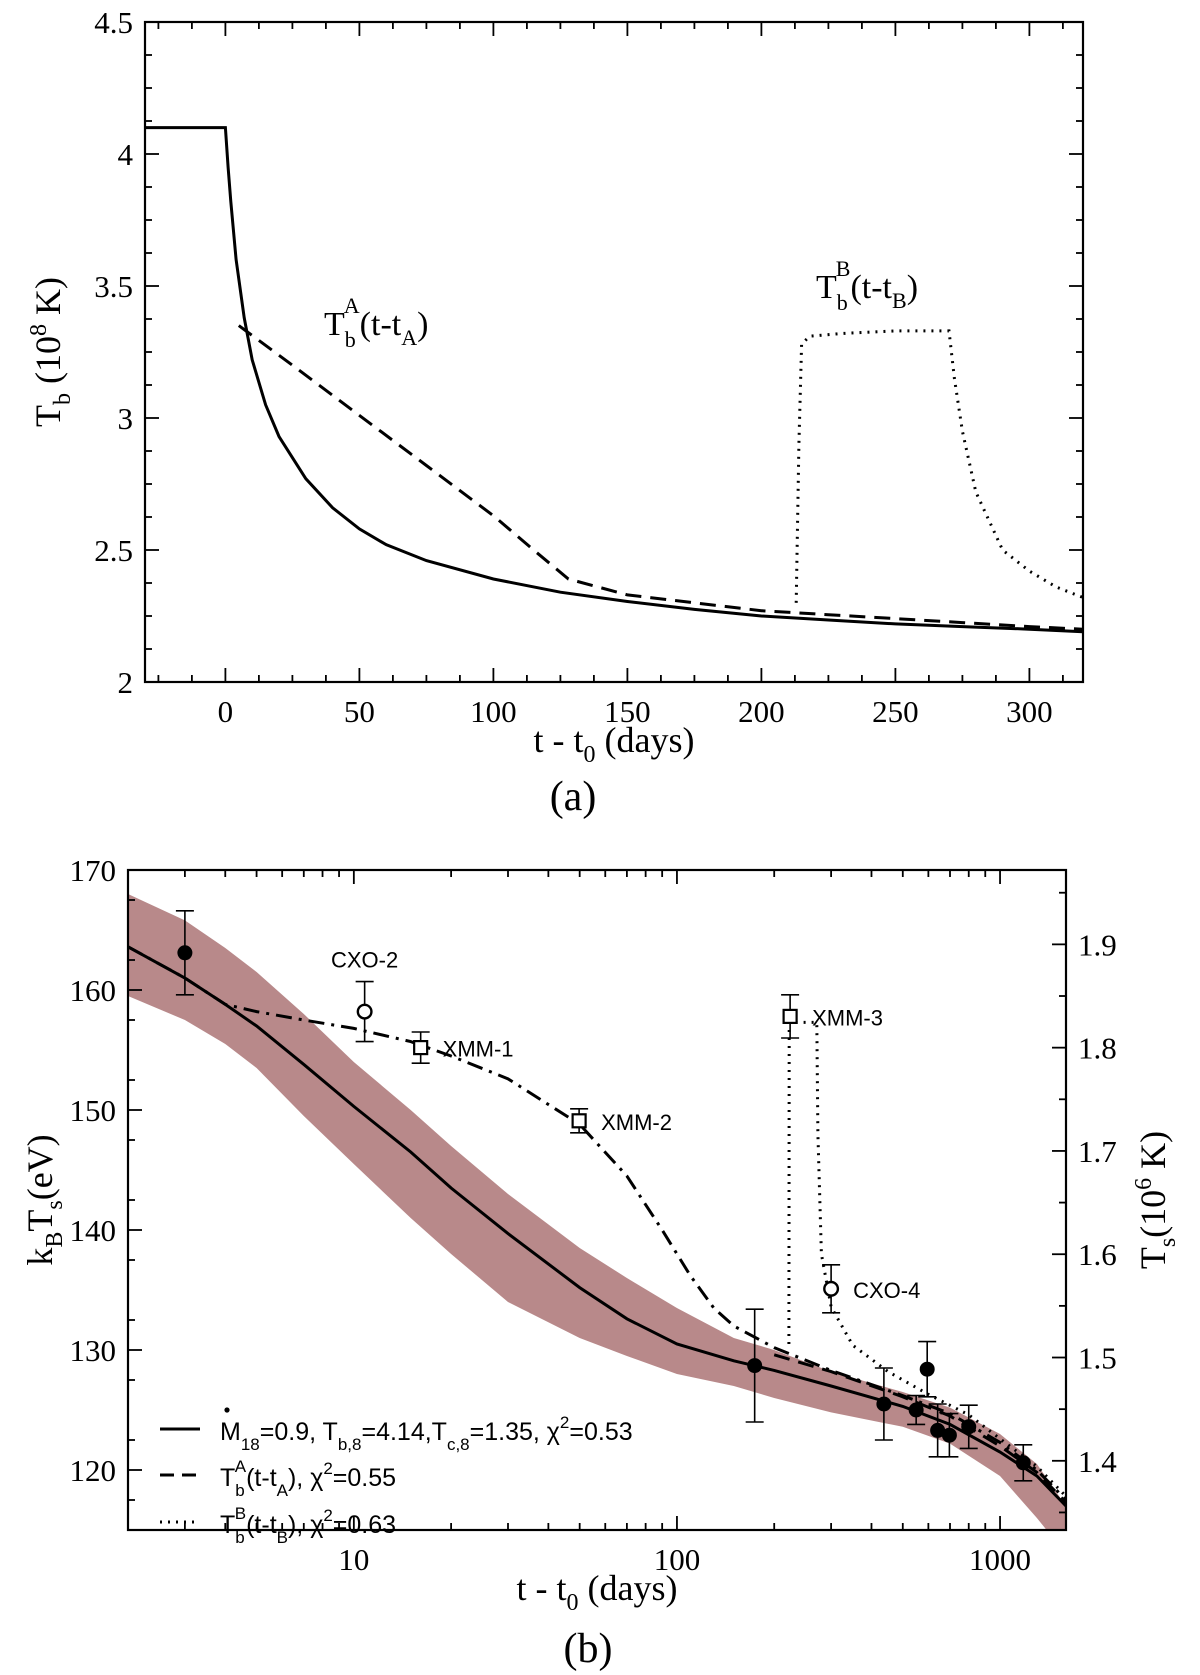  I want to click on x-tick-label: 1000, so click(1000, 1559).